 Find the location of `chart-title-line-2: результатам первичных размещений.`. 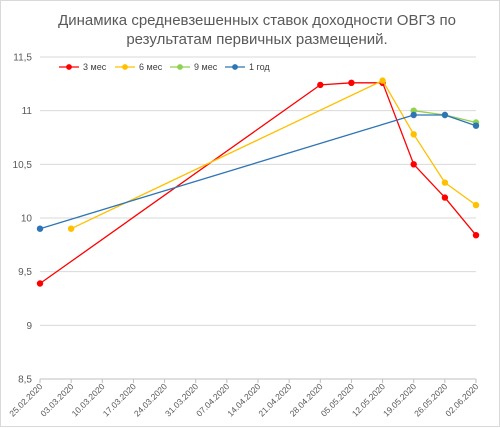

chart-title-line-2: результатам первичных размещений. is located at coordinates (256, 39).